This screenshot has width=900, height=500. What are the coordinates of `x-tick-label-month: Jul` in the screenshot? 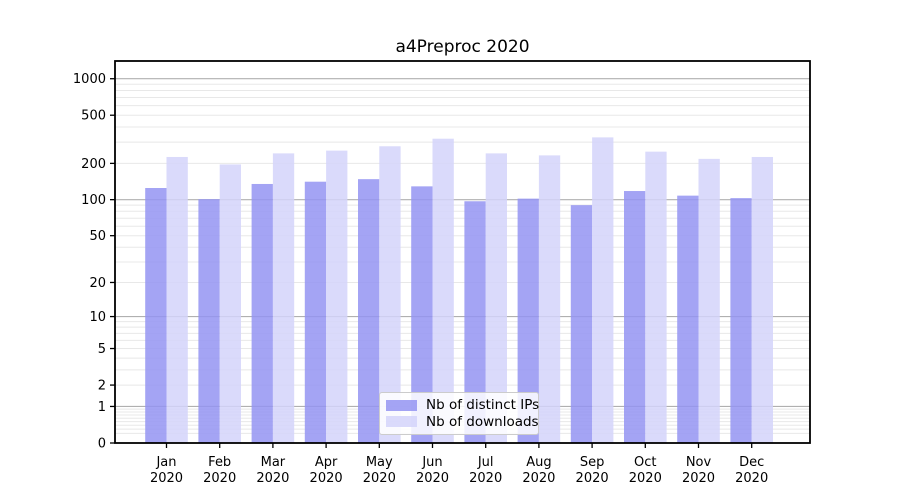 It's located at (485, 462).